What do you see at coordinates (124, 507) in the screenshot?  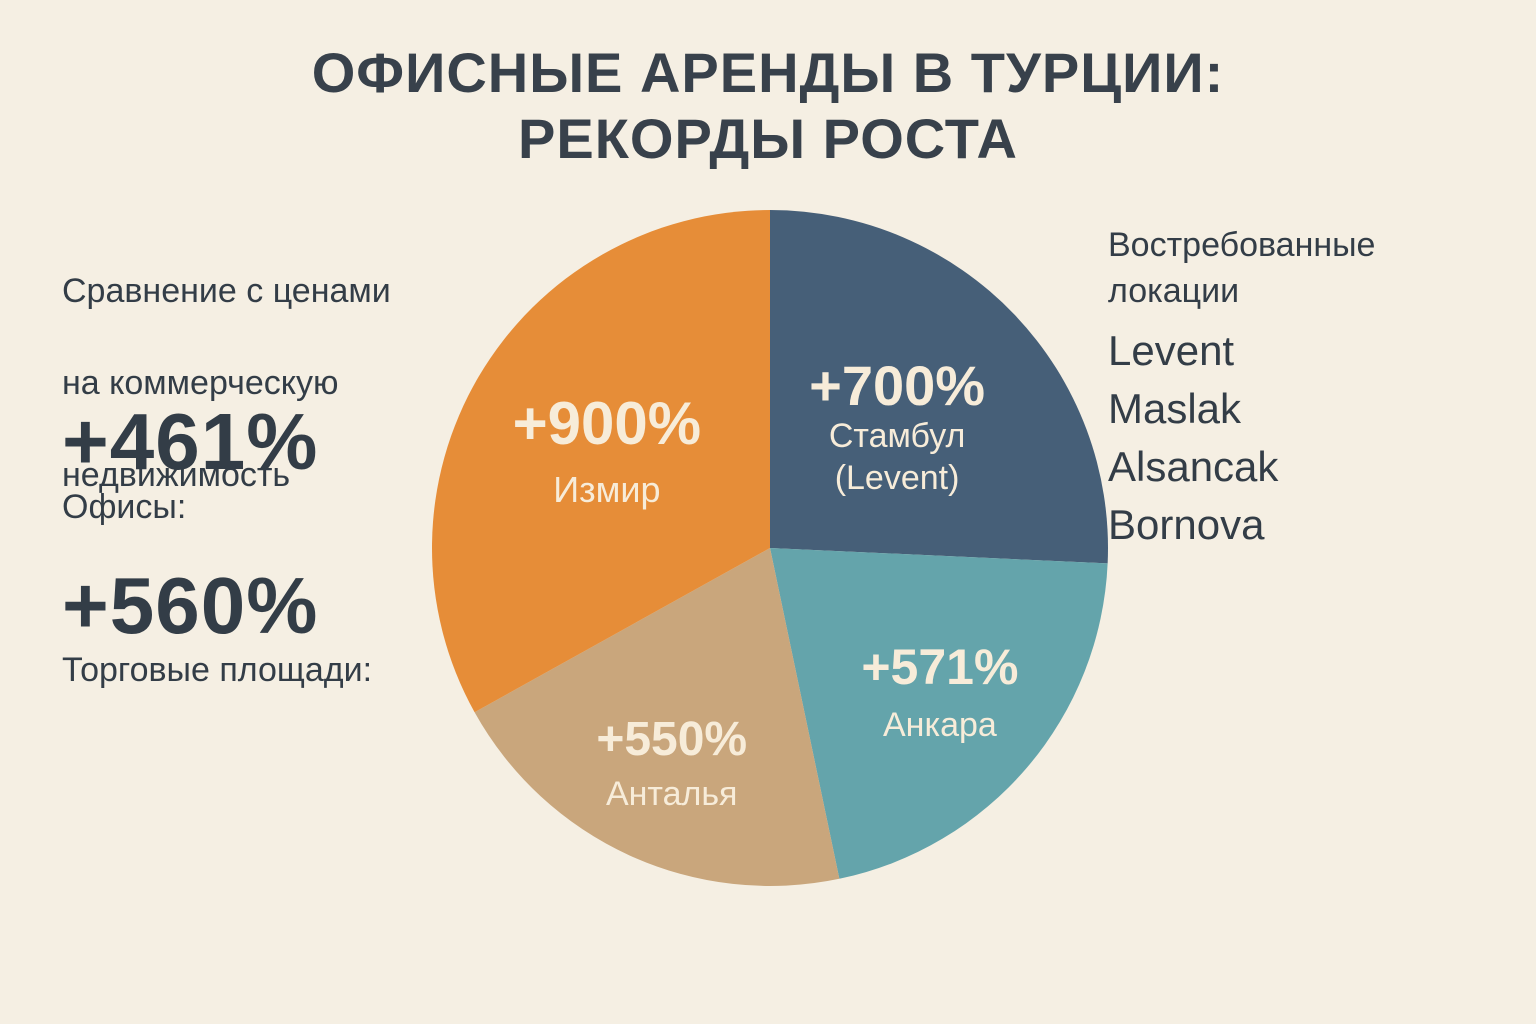 I see `offices-growth-label: Офисы:` at bounding box center [124, 507].